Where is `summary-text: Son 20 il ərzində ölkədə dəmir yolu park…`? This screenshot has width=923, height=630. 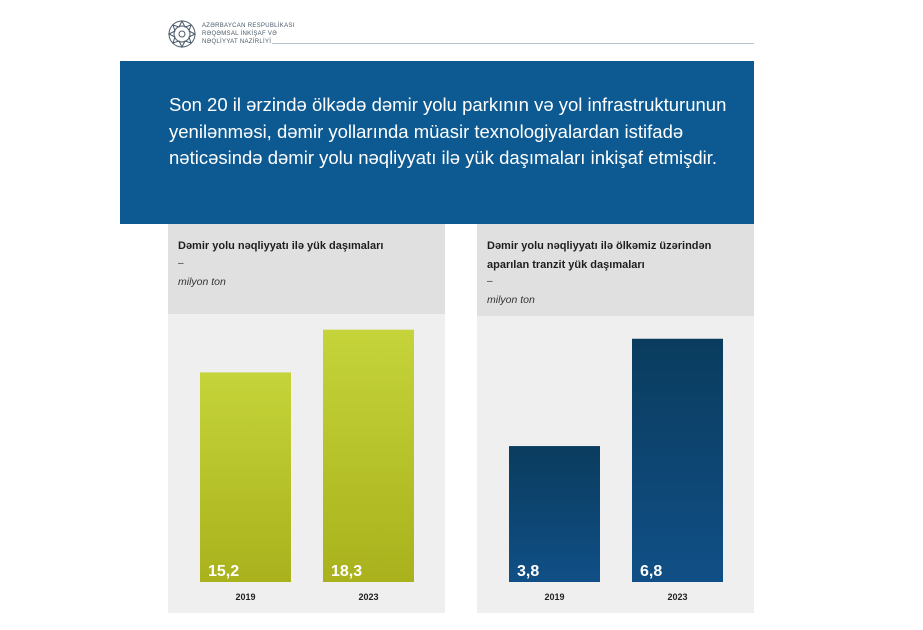
summary-text: Son 20 il ərzində ölkədə dəmir yolu park… is located at coordinates (448, 131).